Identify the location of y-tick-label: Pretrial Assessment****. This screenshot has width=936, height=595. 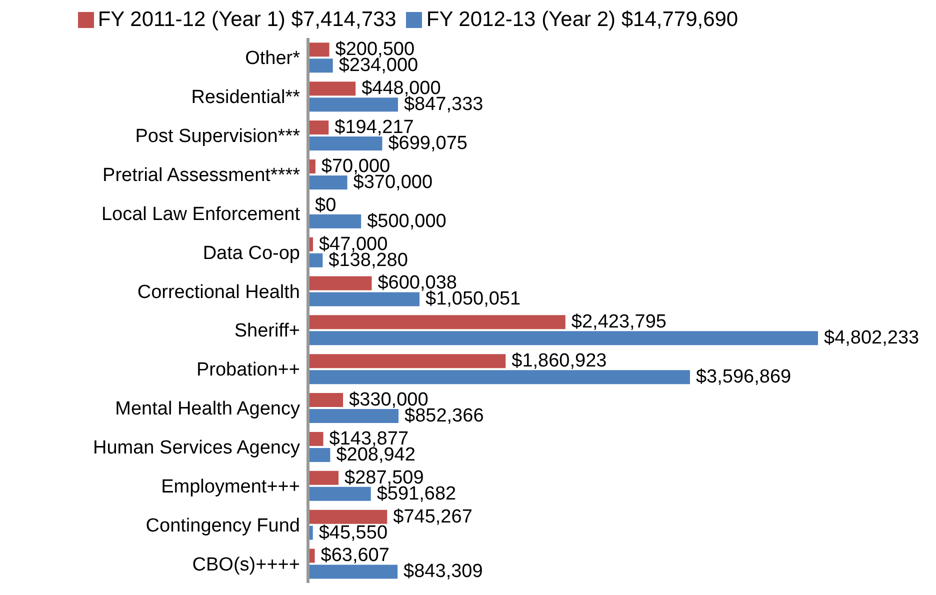
(201, 175).